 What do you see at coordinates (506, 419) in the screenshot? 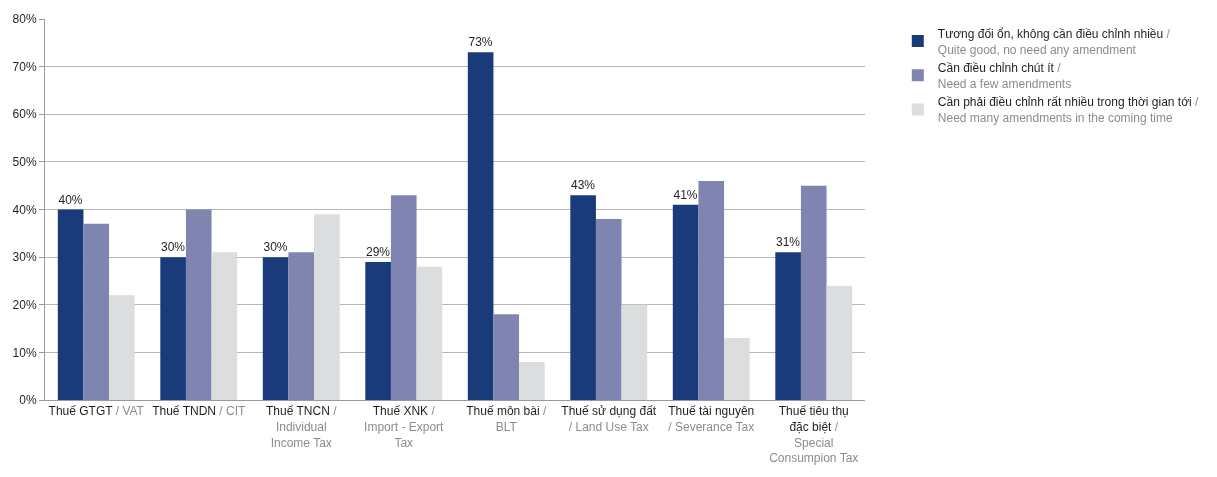
I see `category-label: Thuế môn bài / BLT` at bounding box center [506, 419].